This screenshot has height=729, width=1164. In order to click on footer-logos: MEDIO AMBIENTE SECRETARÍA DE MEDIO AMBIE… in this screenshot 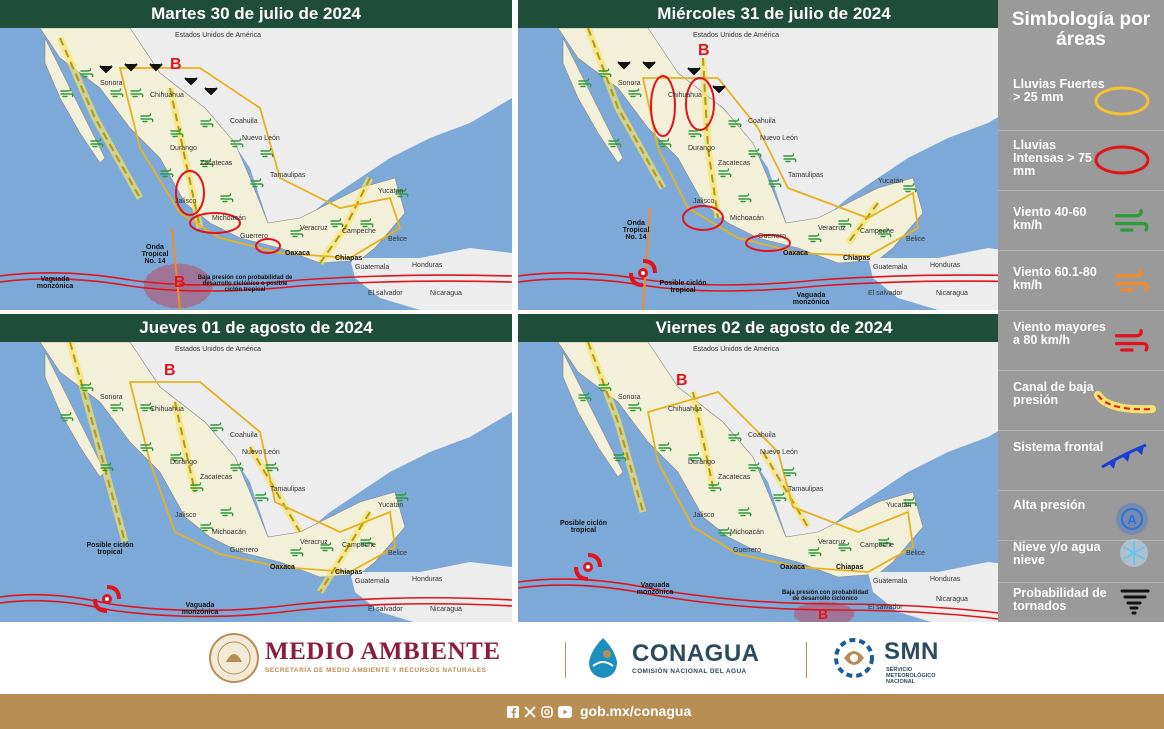, I will do `click(582, 658)`.